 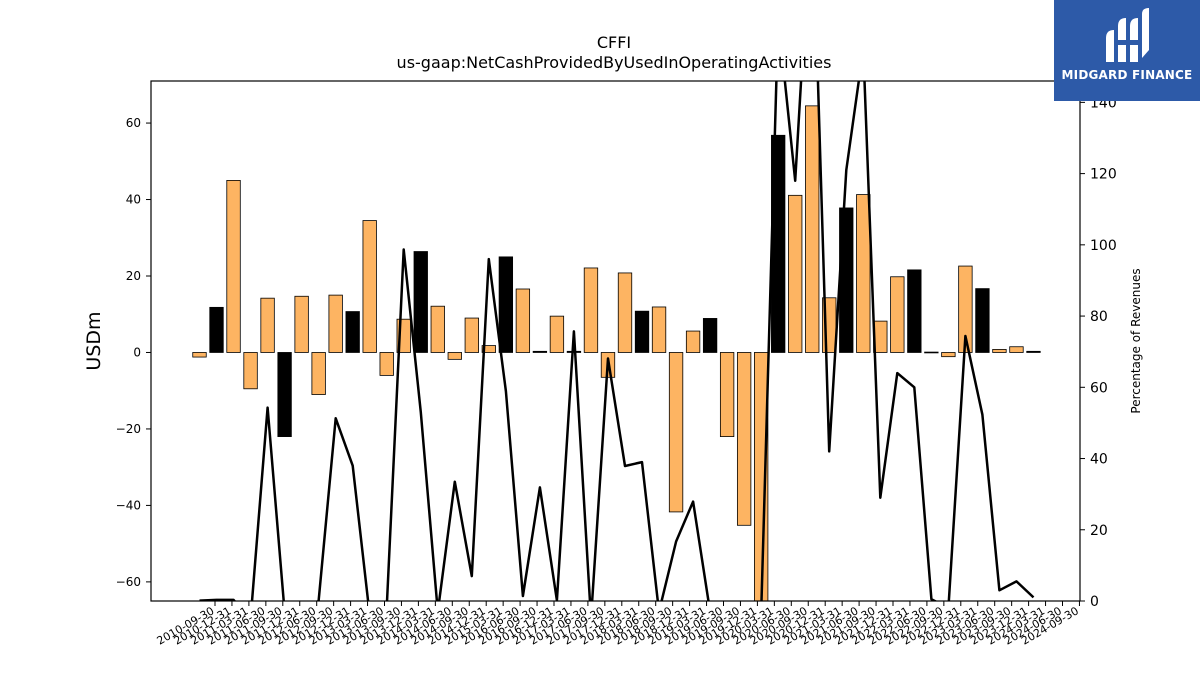 I want to click on y2-tick-label: 60, so click(x=1099, y=388).